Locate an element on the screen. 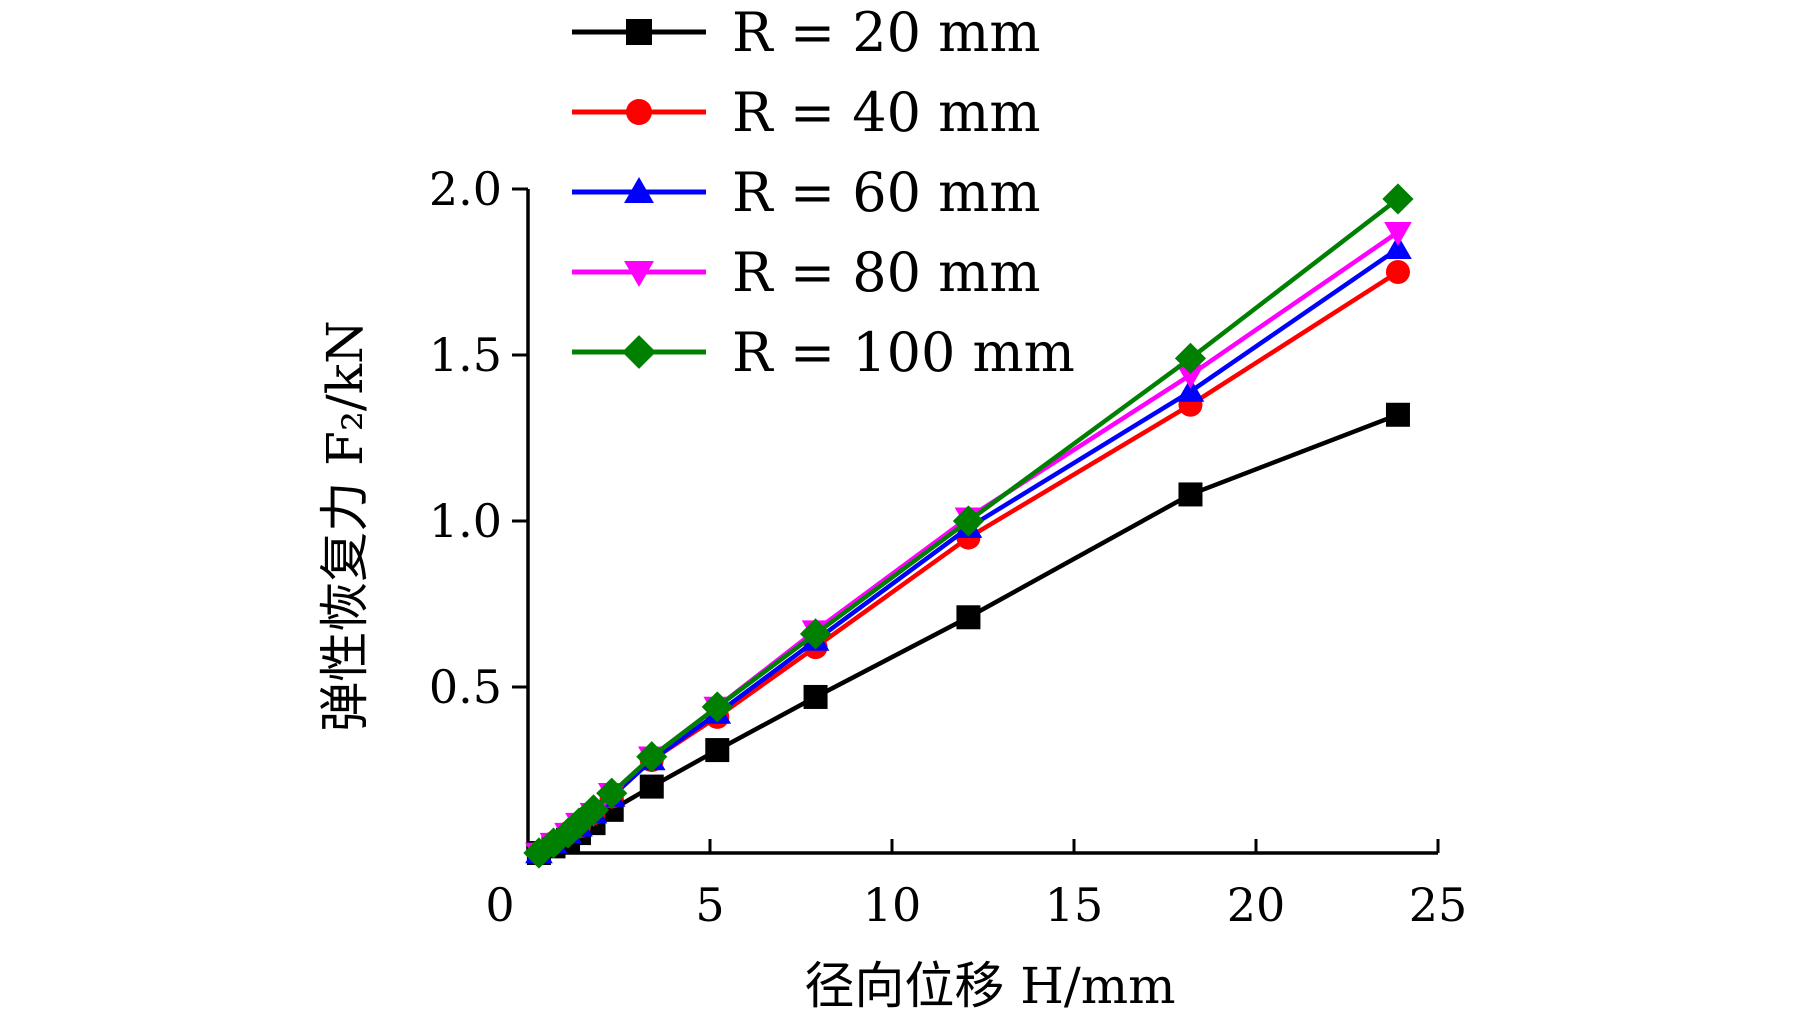 Image resolution: width=1819 pixels, height=1031 pixels. y-axis-ticks: 0.5 1.0 1.5 2.0 is located at coordinates (478, 438).